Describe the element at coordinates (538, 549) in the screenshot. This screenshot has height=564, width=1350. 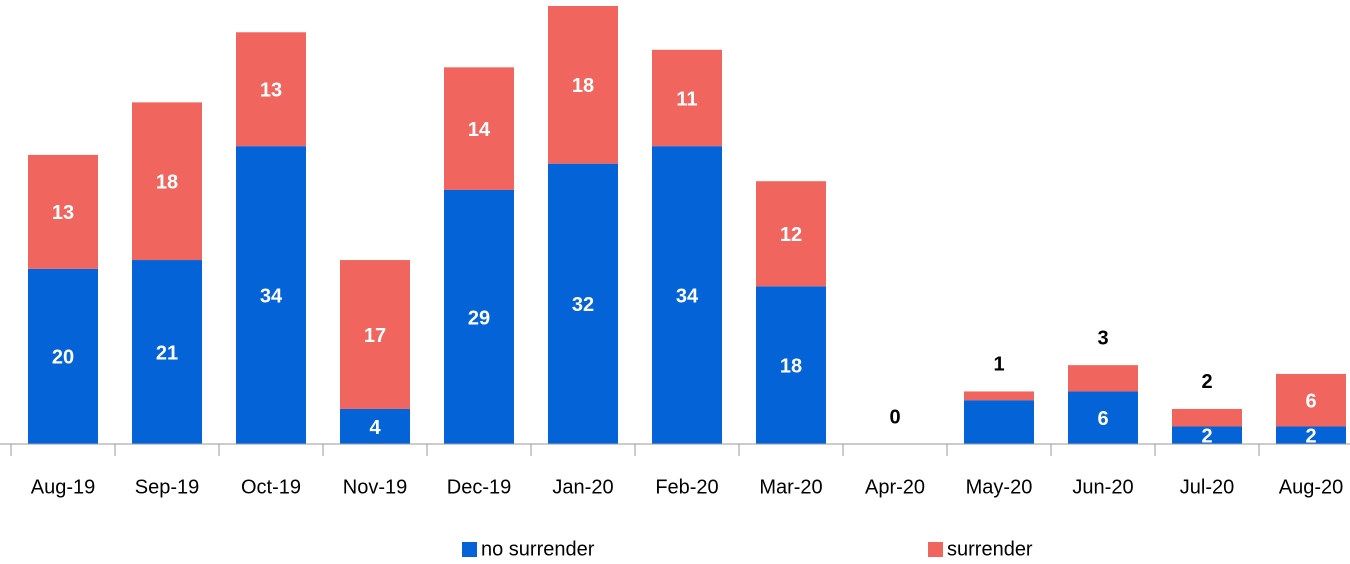
I see `legend-label: no surrender` at that location.